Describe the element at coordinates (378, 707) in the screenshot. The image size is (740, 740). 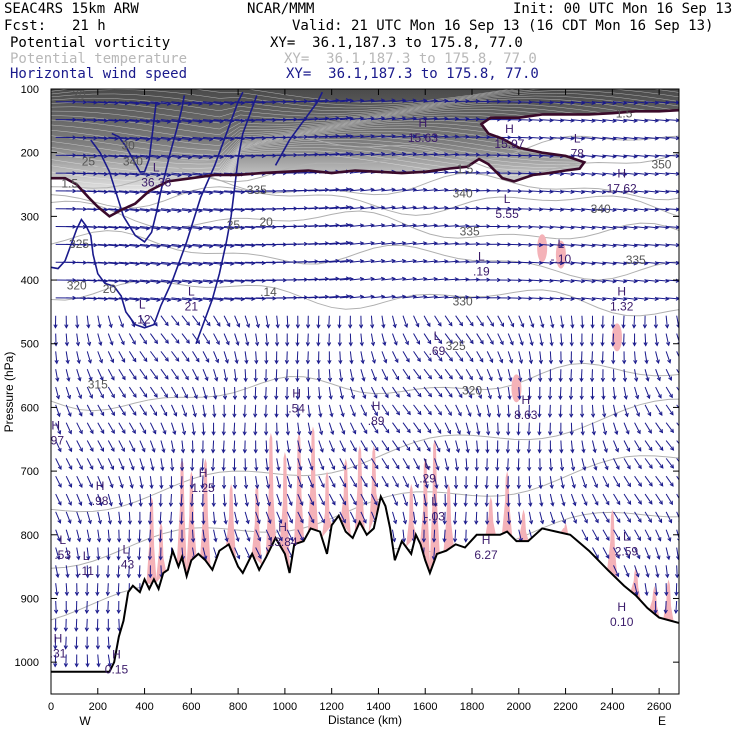
I see `x-tick-label: 1400` at that location.